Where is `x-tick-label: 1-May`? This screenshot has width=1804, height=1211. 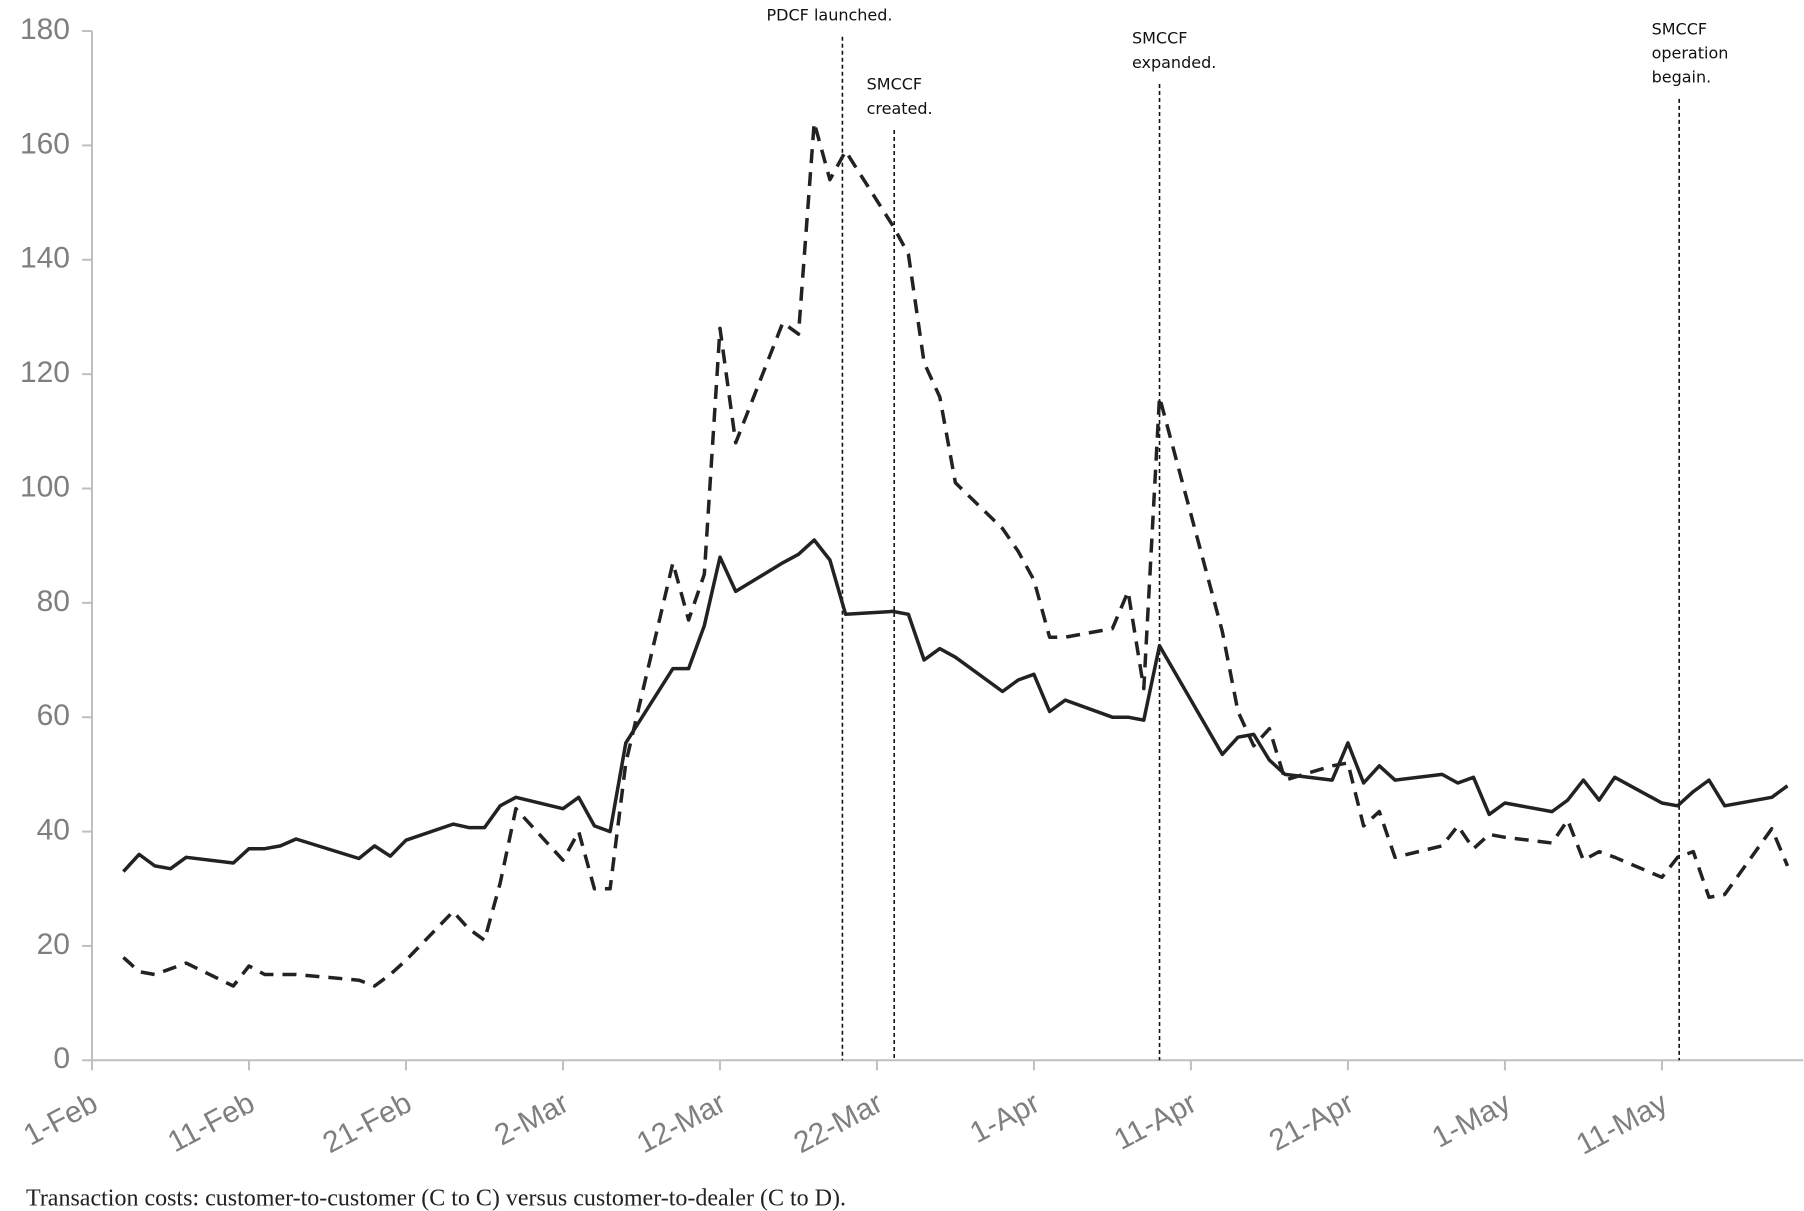
x-tick-label: 1-May is located at coordinates (1471, 1120).